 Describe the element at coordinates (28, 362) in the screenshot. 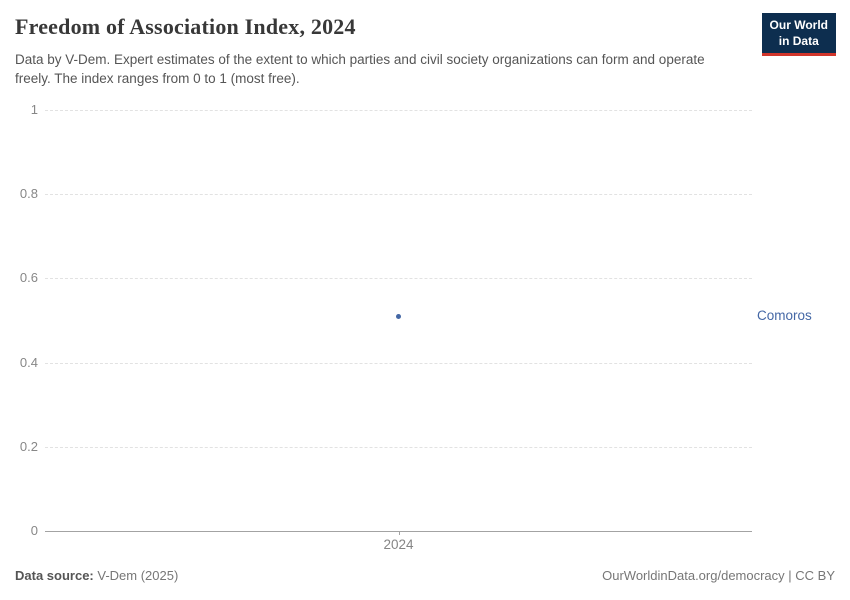

I see `y-axis-tick-label: 0.4` at that location.